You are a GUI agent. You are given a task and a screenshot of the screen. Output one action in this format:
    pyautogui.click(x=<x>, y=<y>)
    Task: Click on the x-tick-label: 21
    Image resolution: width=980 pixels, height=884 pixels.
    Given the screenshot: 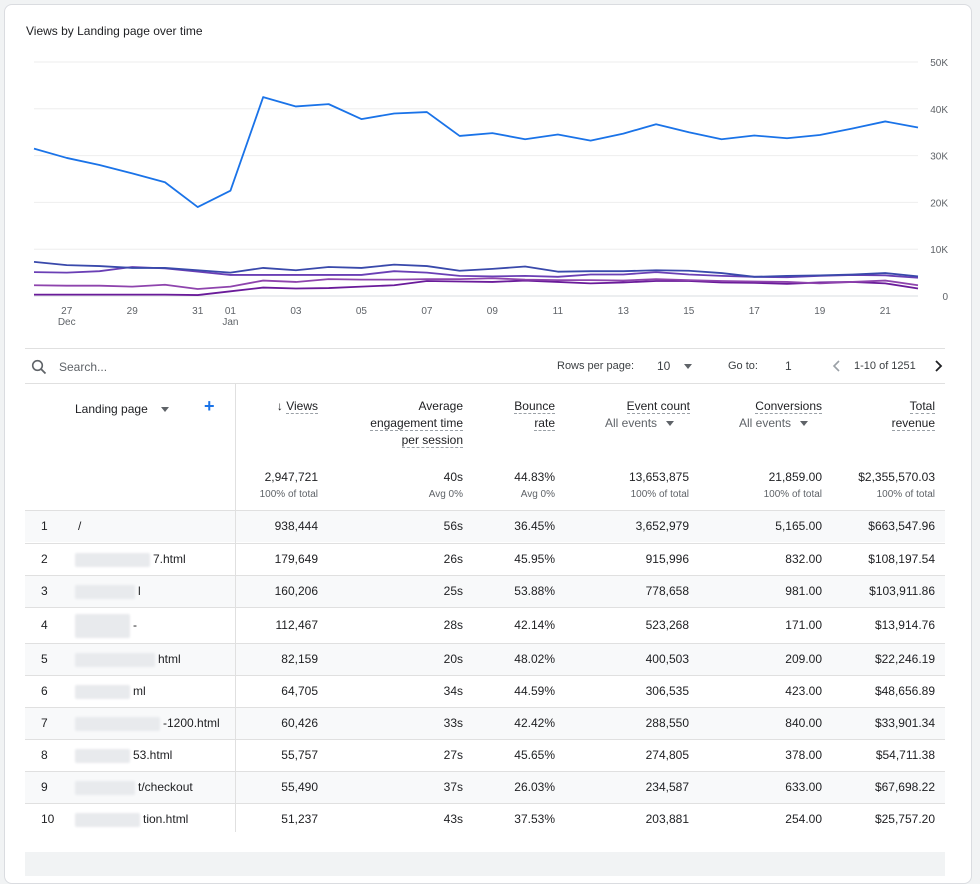 What is the action you would take?
    pyautogui.click(x=886, y=311)
    